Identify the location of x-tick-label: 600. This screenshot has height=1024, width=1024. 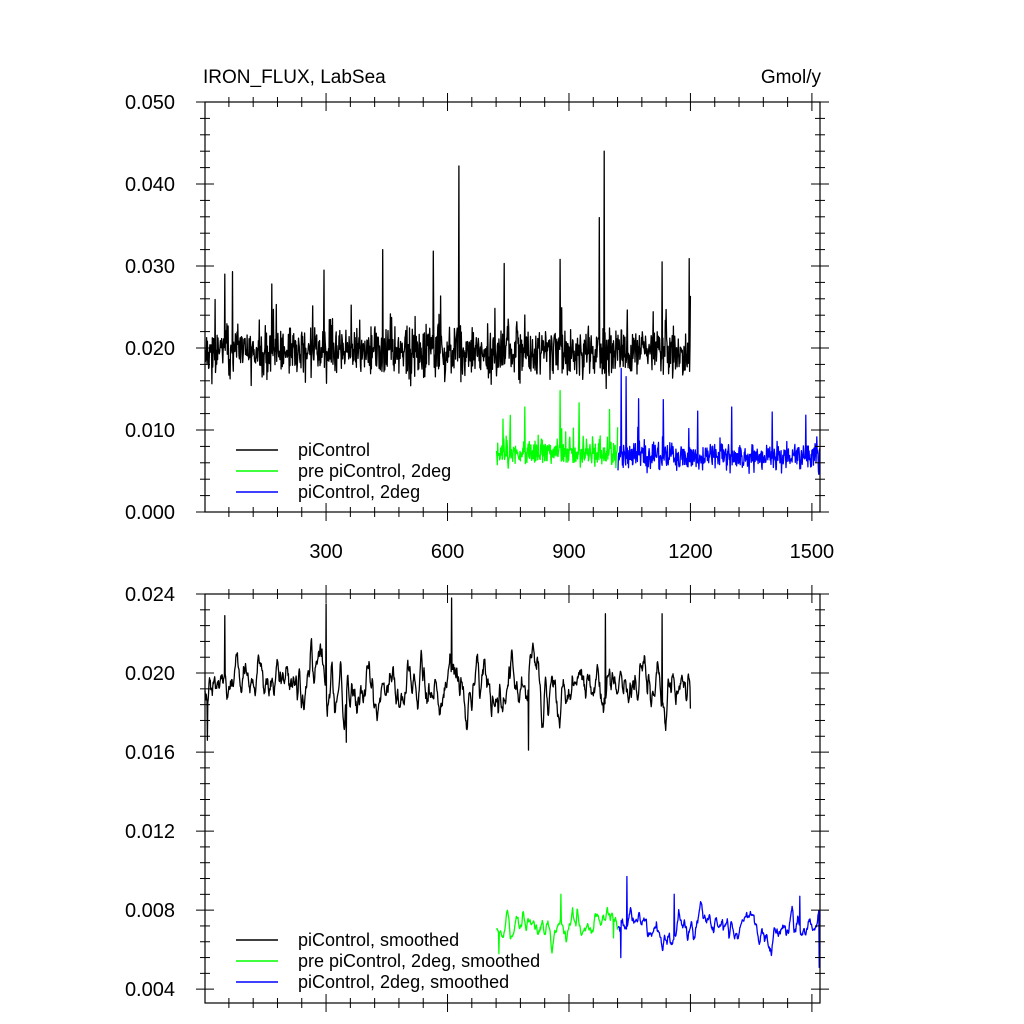
(447, 552).